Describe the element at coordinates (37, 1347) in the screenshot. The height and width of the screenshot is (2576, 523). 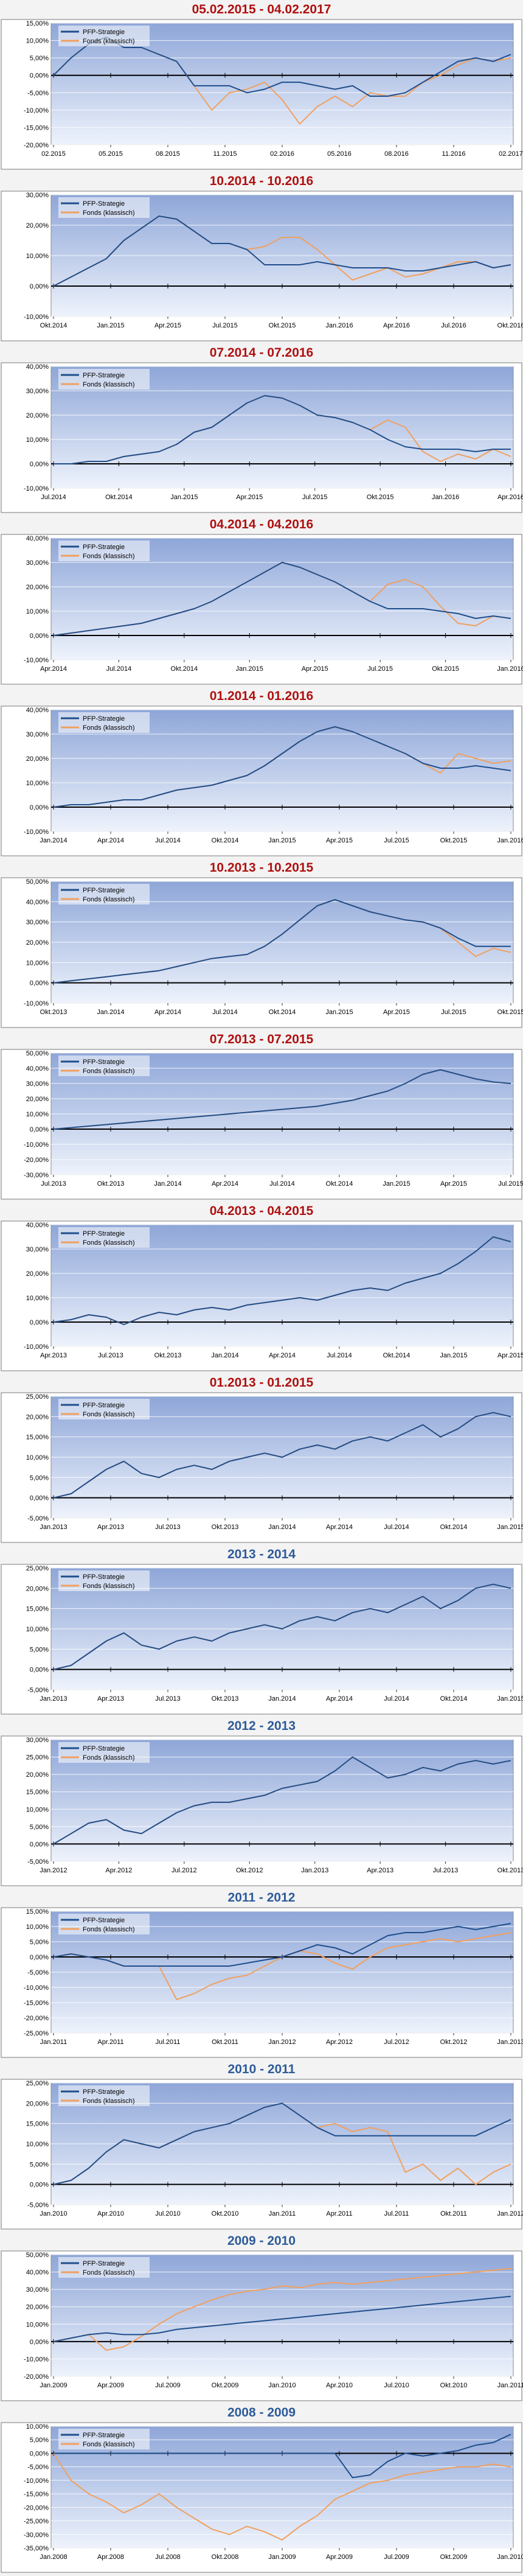
I see `y-tick-label: -10,00%` at that location.